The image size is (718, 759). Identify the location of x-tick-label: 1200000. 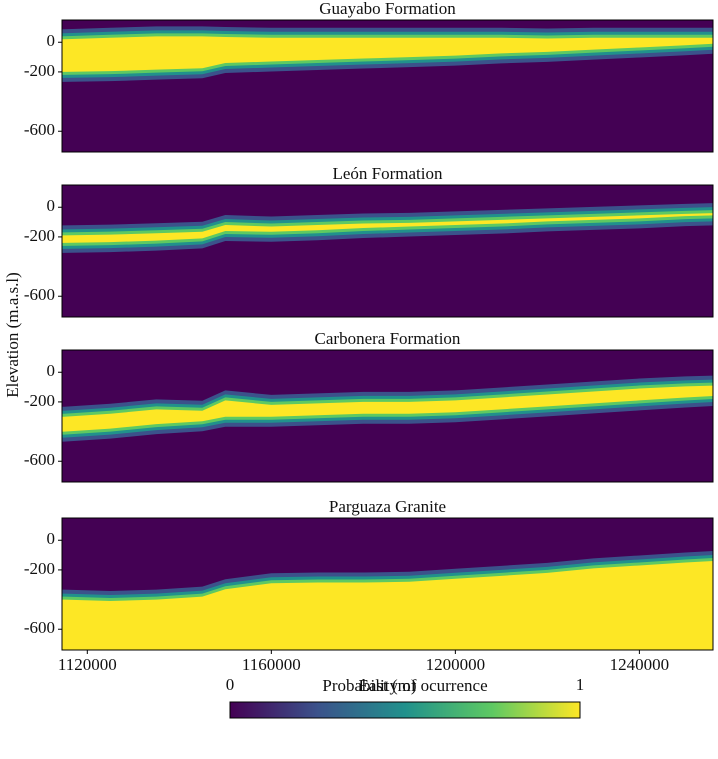
(456, 664).